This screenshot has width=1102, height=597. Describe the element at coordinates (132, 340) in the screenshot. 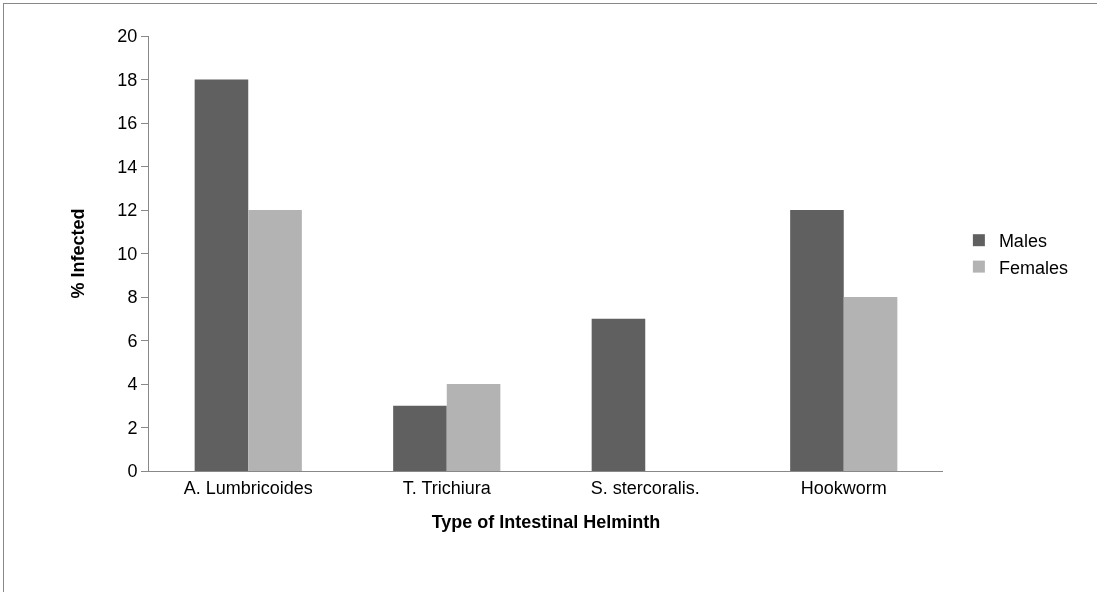

I see `y-tick-label: 6` at that location.